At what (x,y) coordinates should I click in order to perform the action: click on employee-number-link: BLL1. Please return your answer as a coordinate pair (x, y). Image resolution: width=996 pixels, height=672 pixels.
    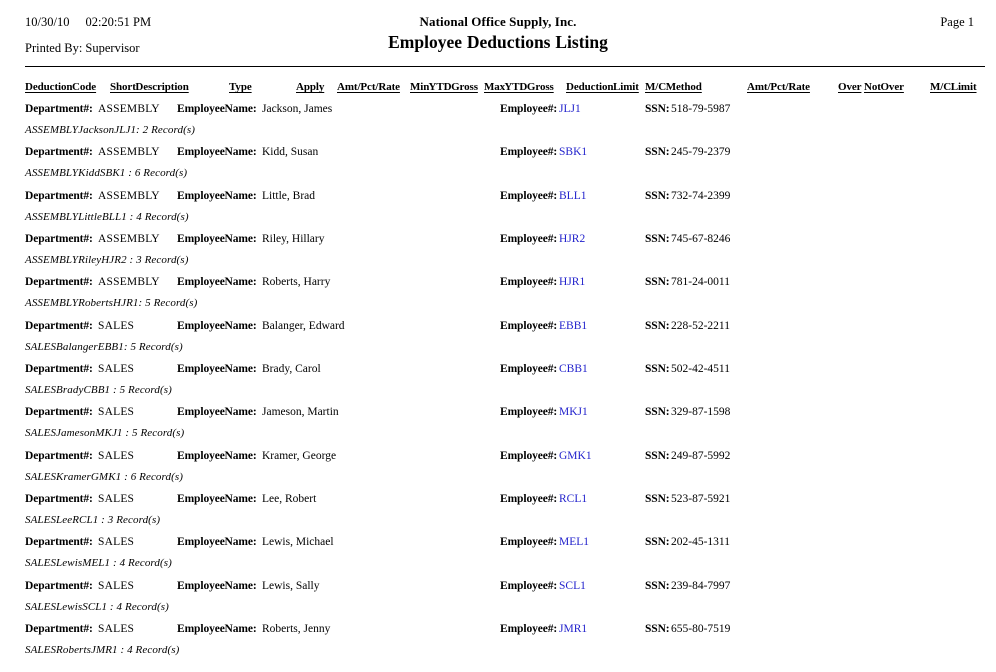
    Looking at the image, I should click on (573, 195).